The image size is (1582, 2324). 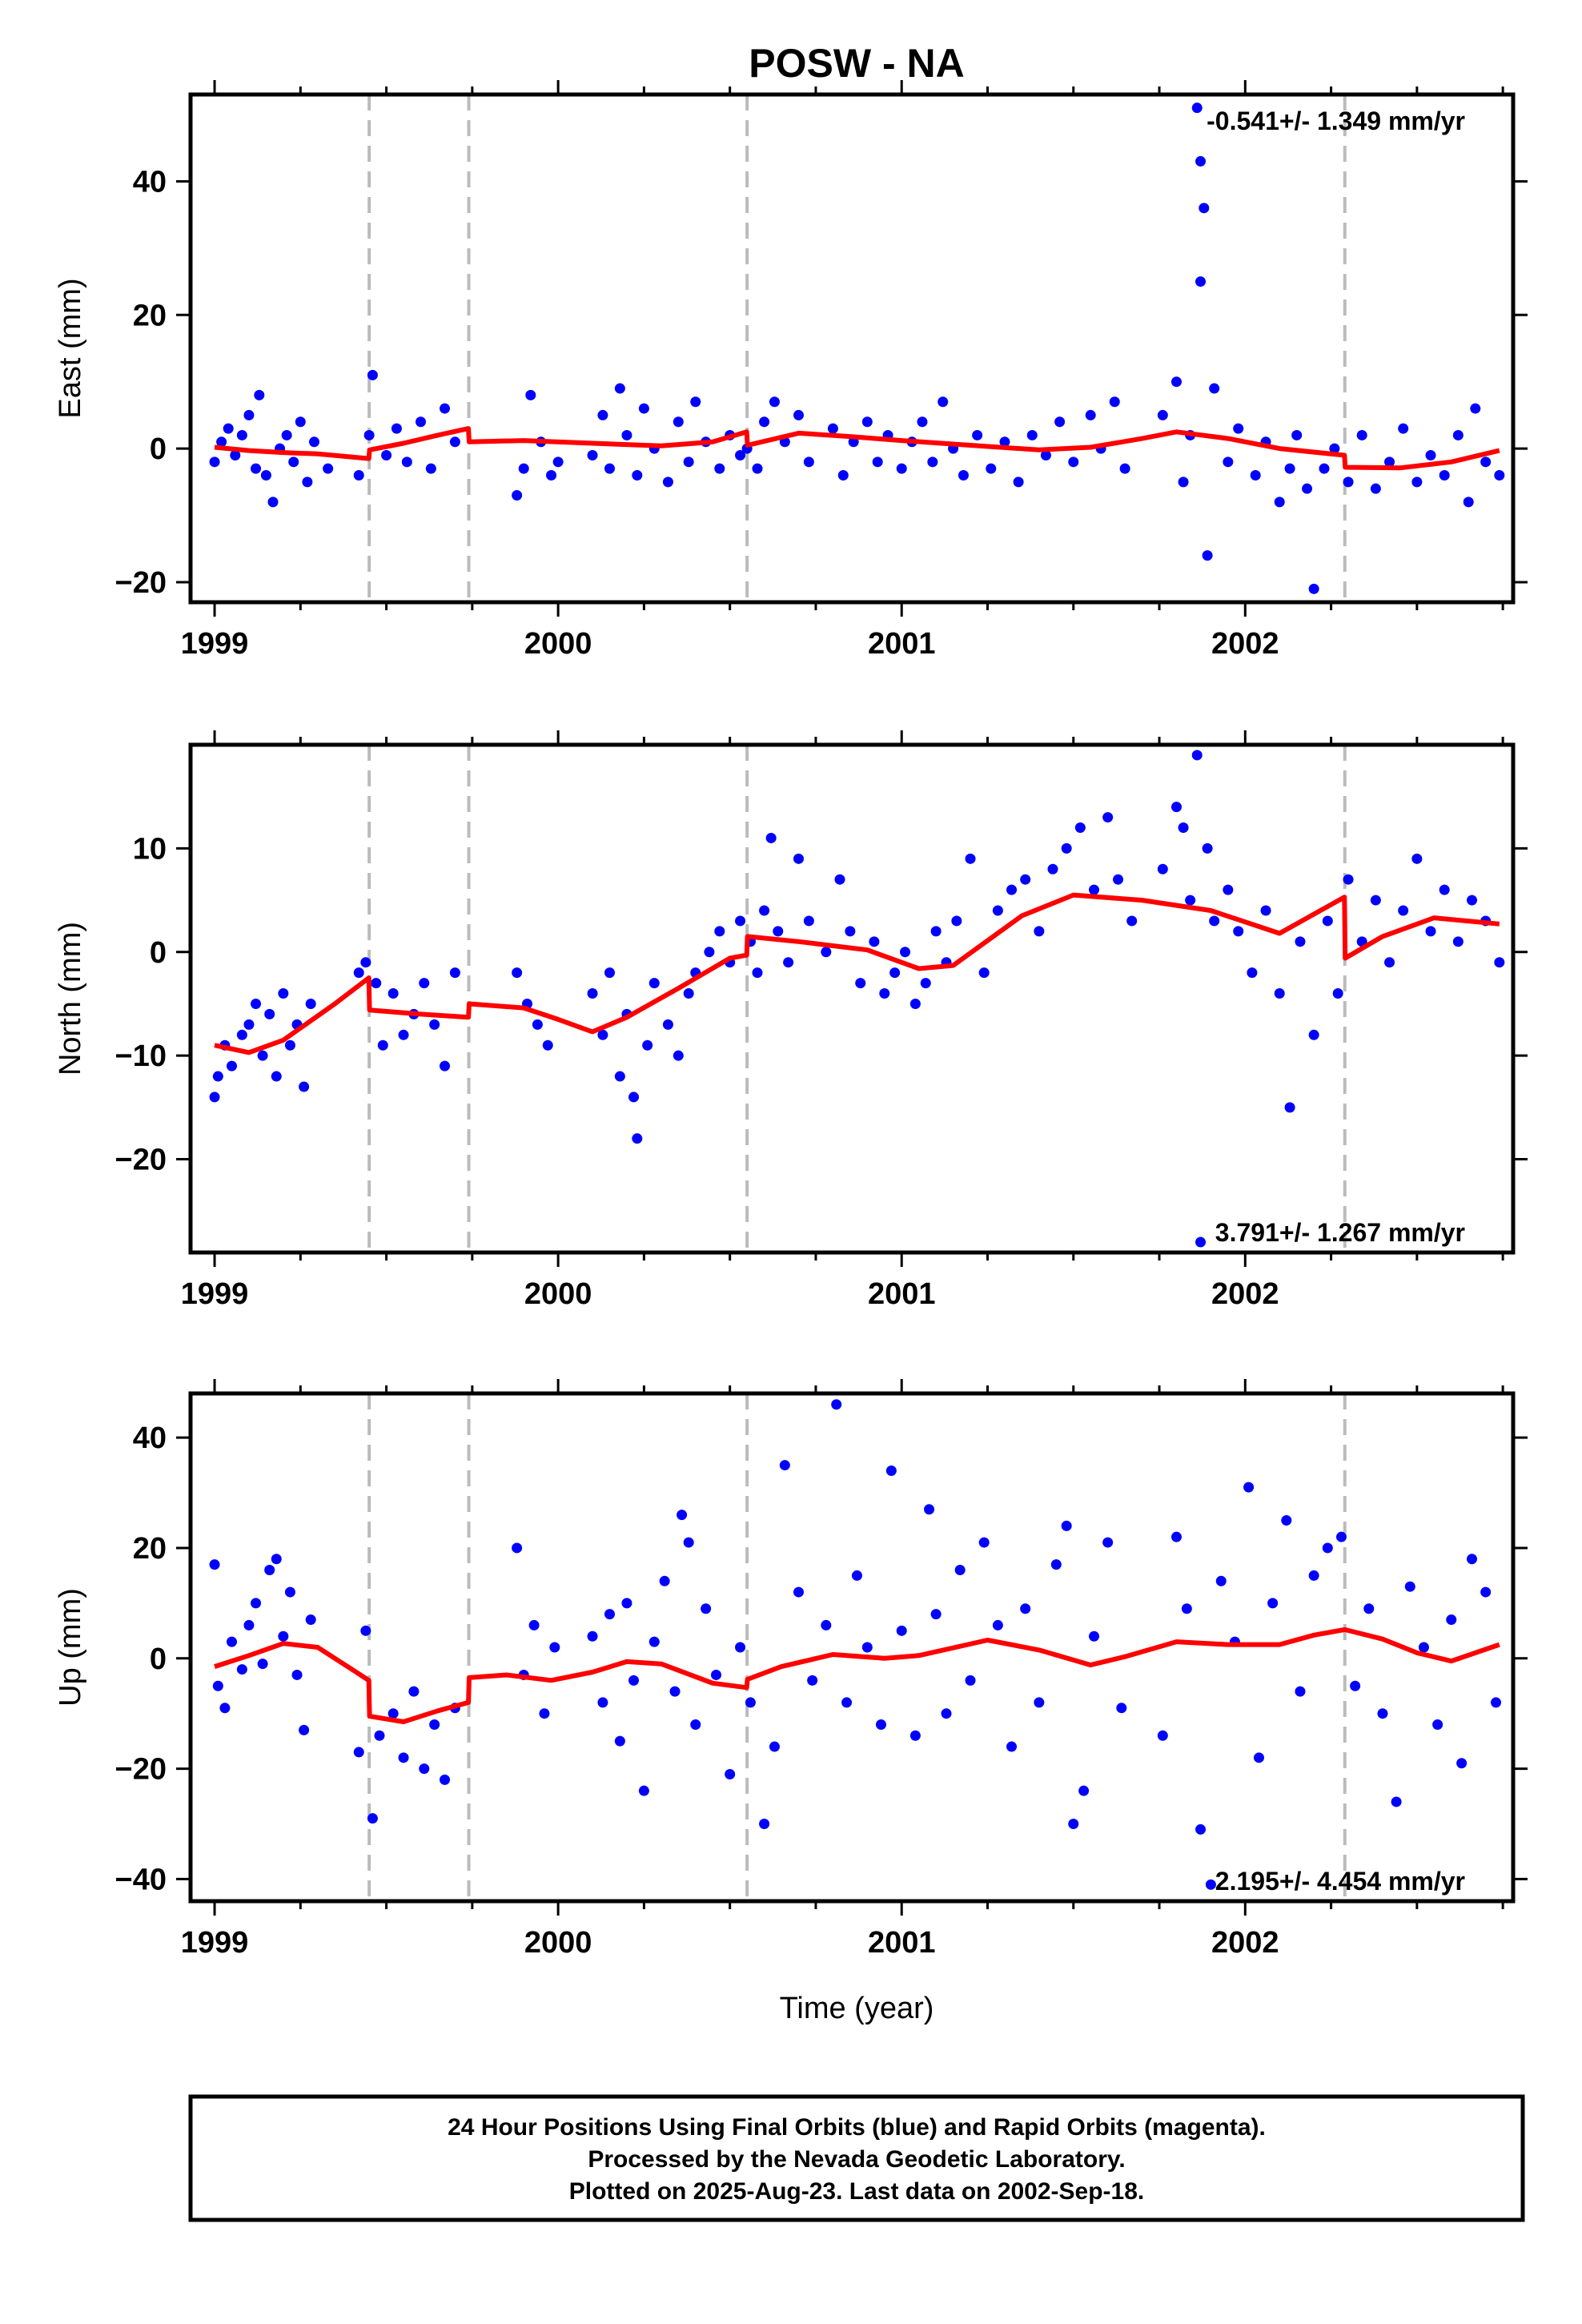 What do you see at coordinates (1245, 1943) in the screenshot?
I see `x-tick-label: 2002` at bounding box center [1245, 1943].